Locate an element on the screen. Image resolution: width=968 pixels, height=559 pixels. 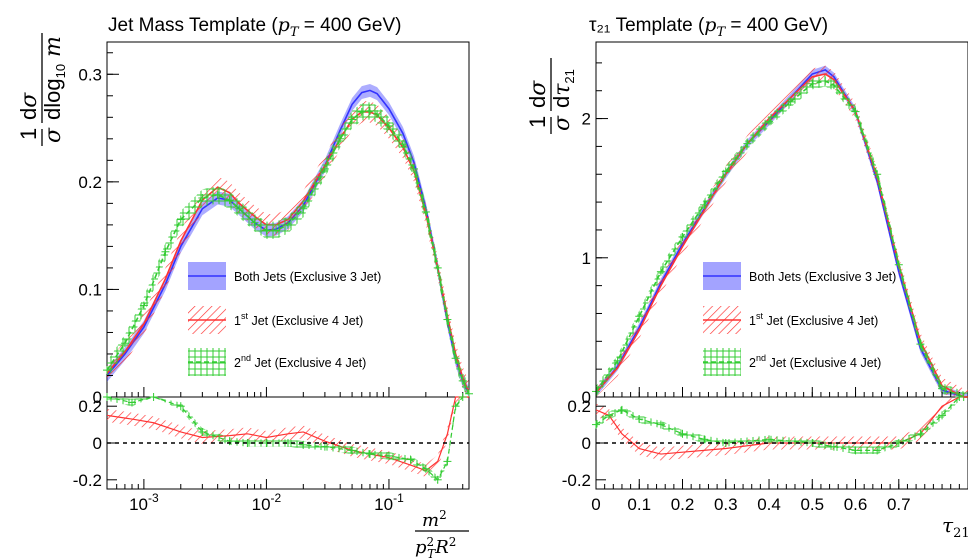
mass-x-axis-label: m2 p2 TR2 is located at coordinates (442, 533).